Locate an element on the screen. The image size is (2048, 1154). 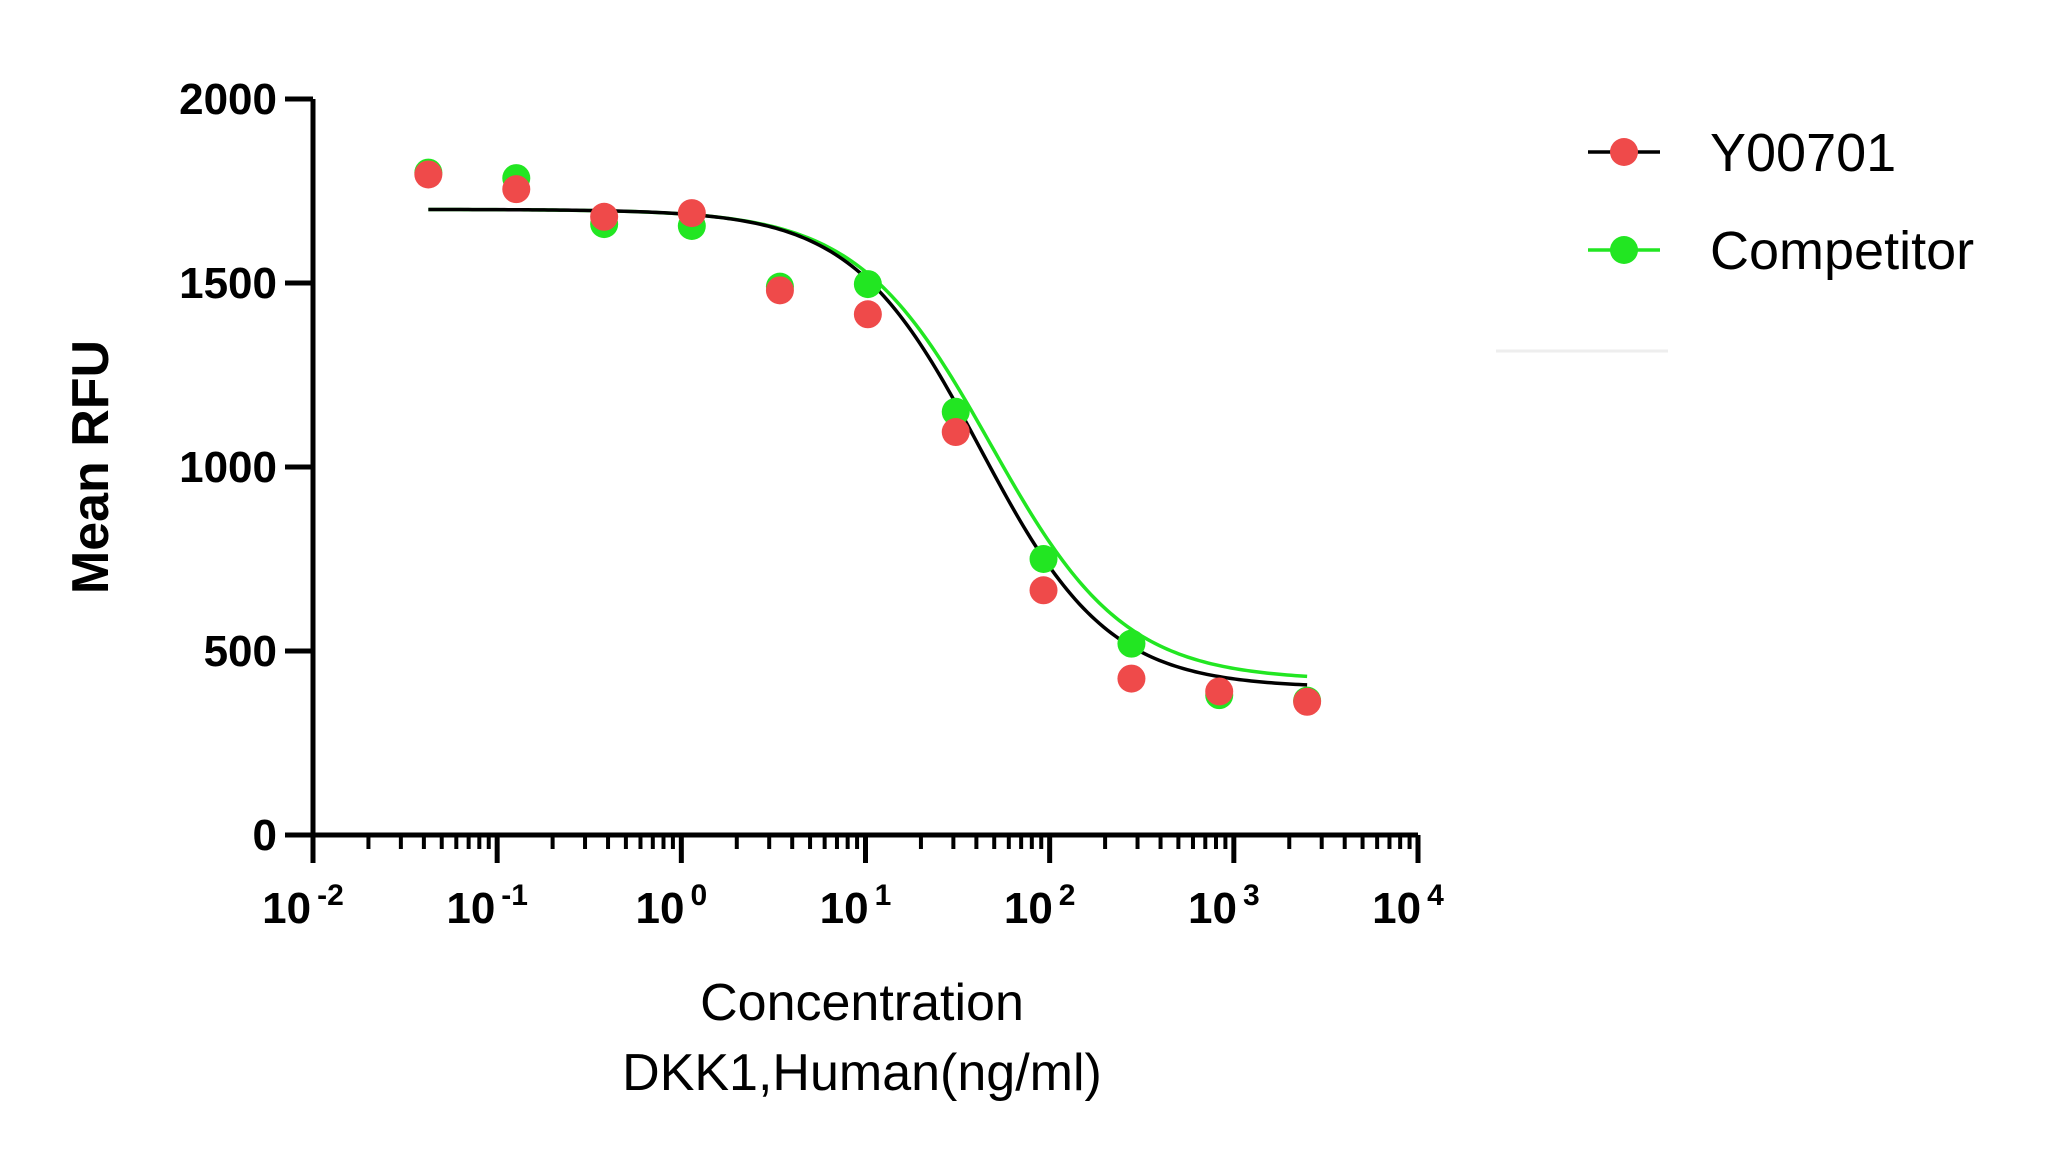
x-tick-label: 10 0 is located at coordinates (672, 906).